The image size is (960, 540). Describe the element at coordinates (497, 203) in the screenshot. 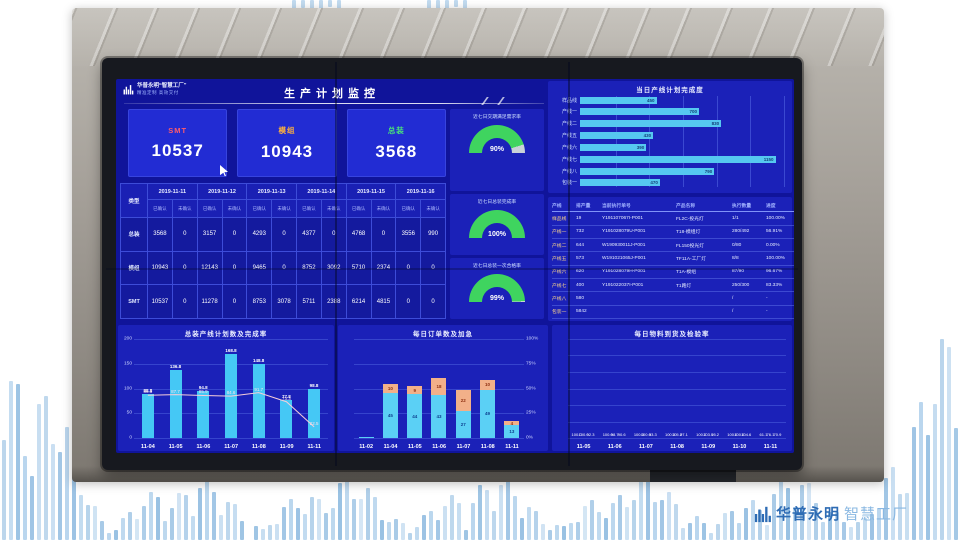

I see `gauge-title: 近七日总装完成率` at that location.